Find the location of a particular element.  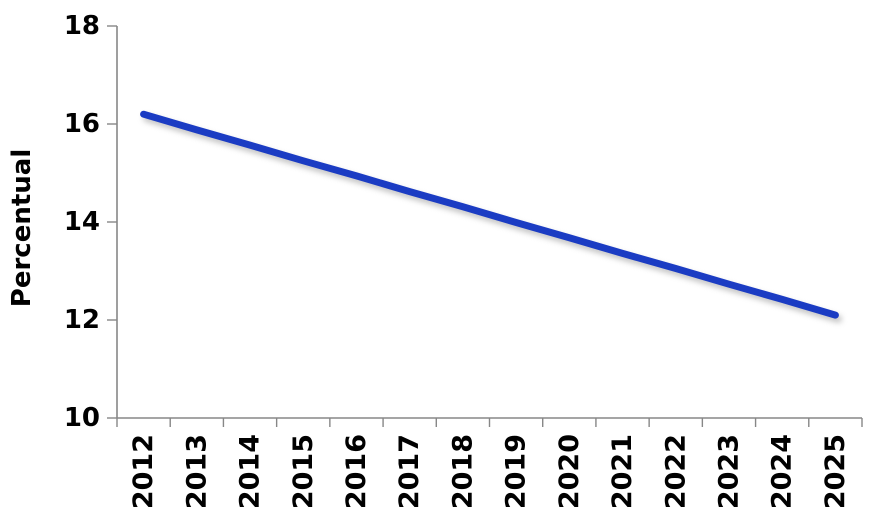

x-tick-label: 2015 is located at coordinates (303, 471).